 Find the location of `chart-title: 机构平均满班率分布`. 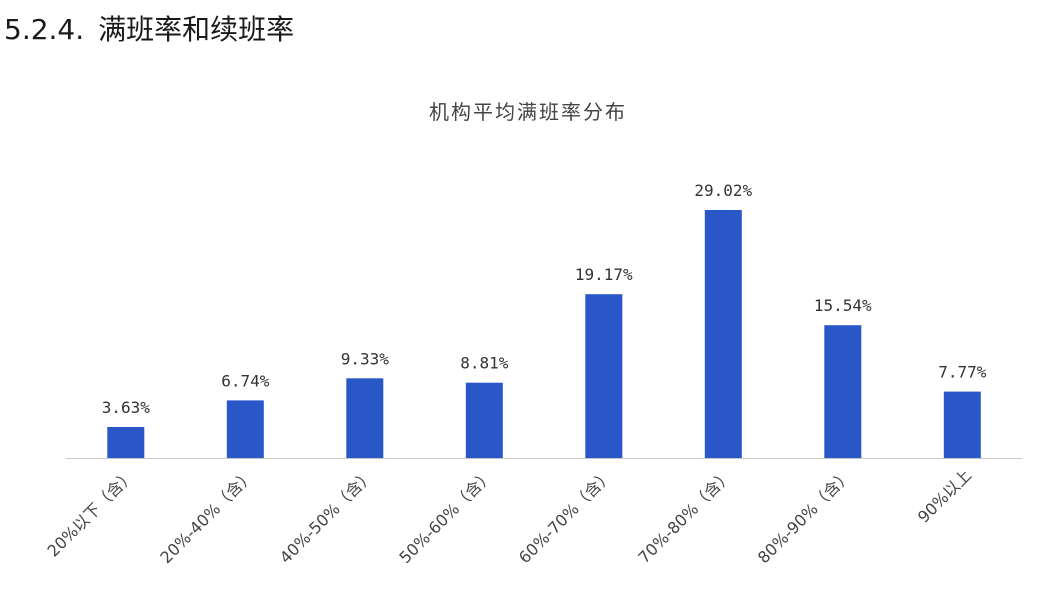

chart-title: 机构平均满班率分布 is located at coordinates (528, 112).